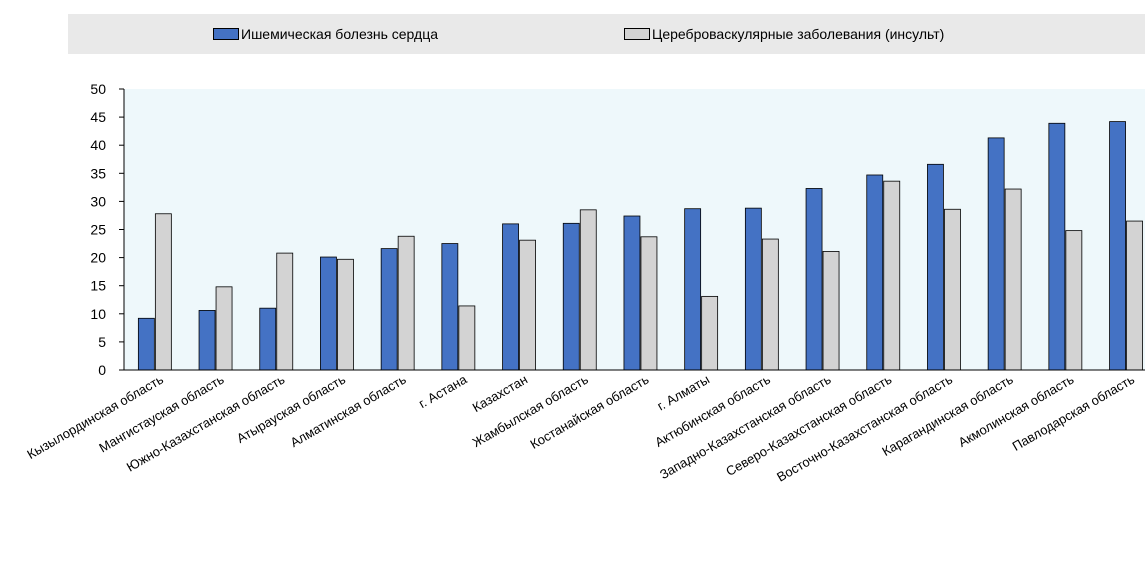 This screenshot has height=564, width=1145. I want to click on y-tick-label: 50, so click(98, 89).